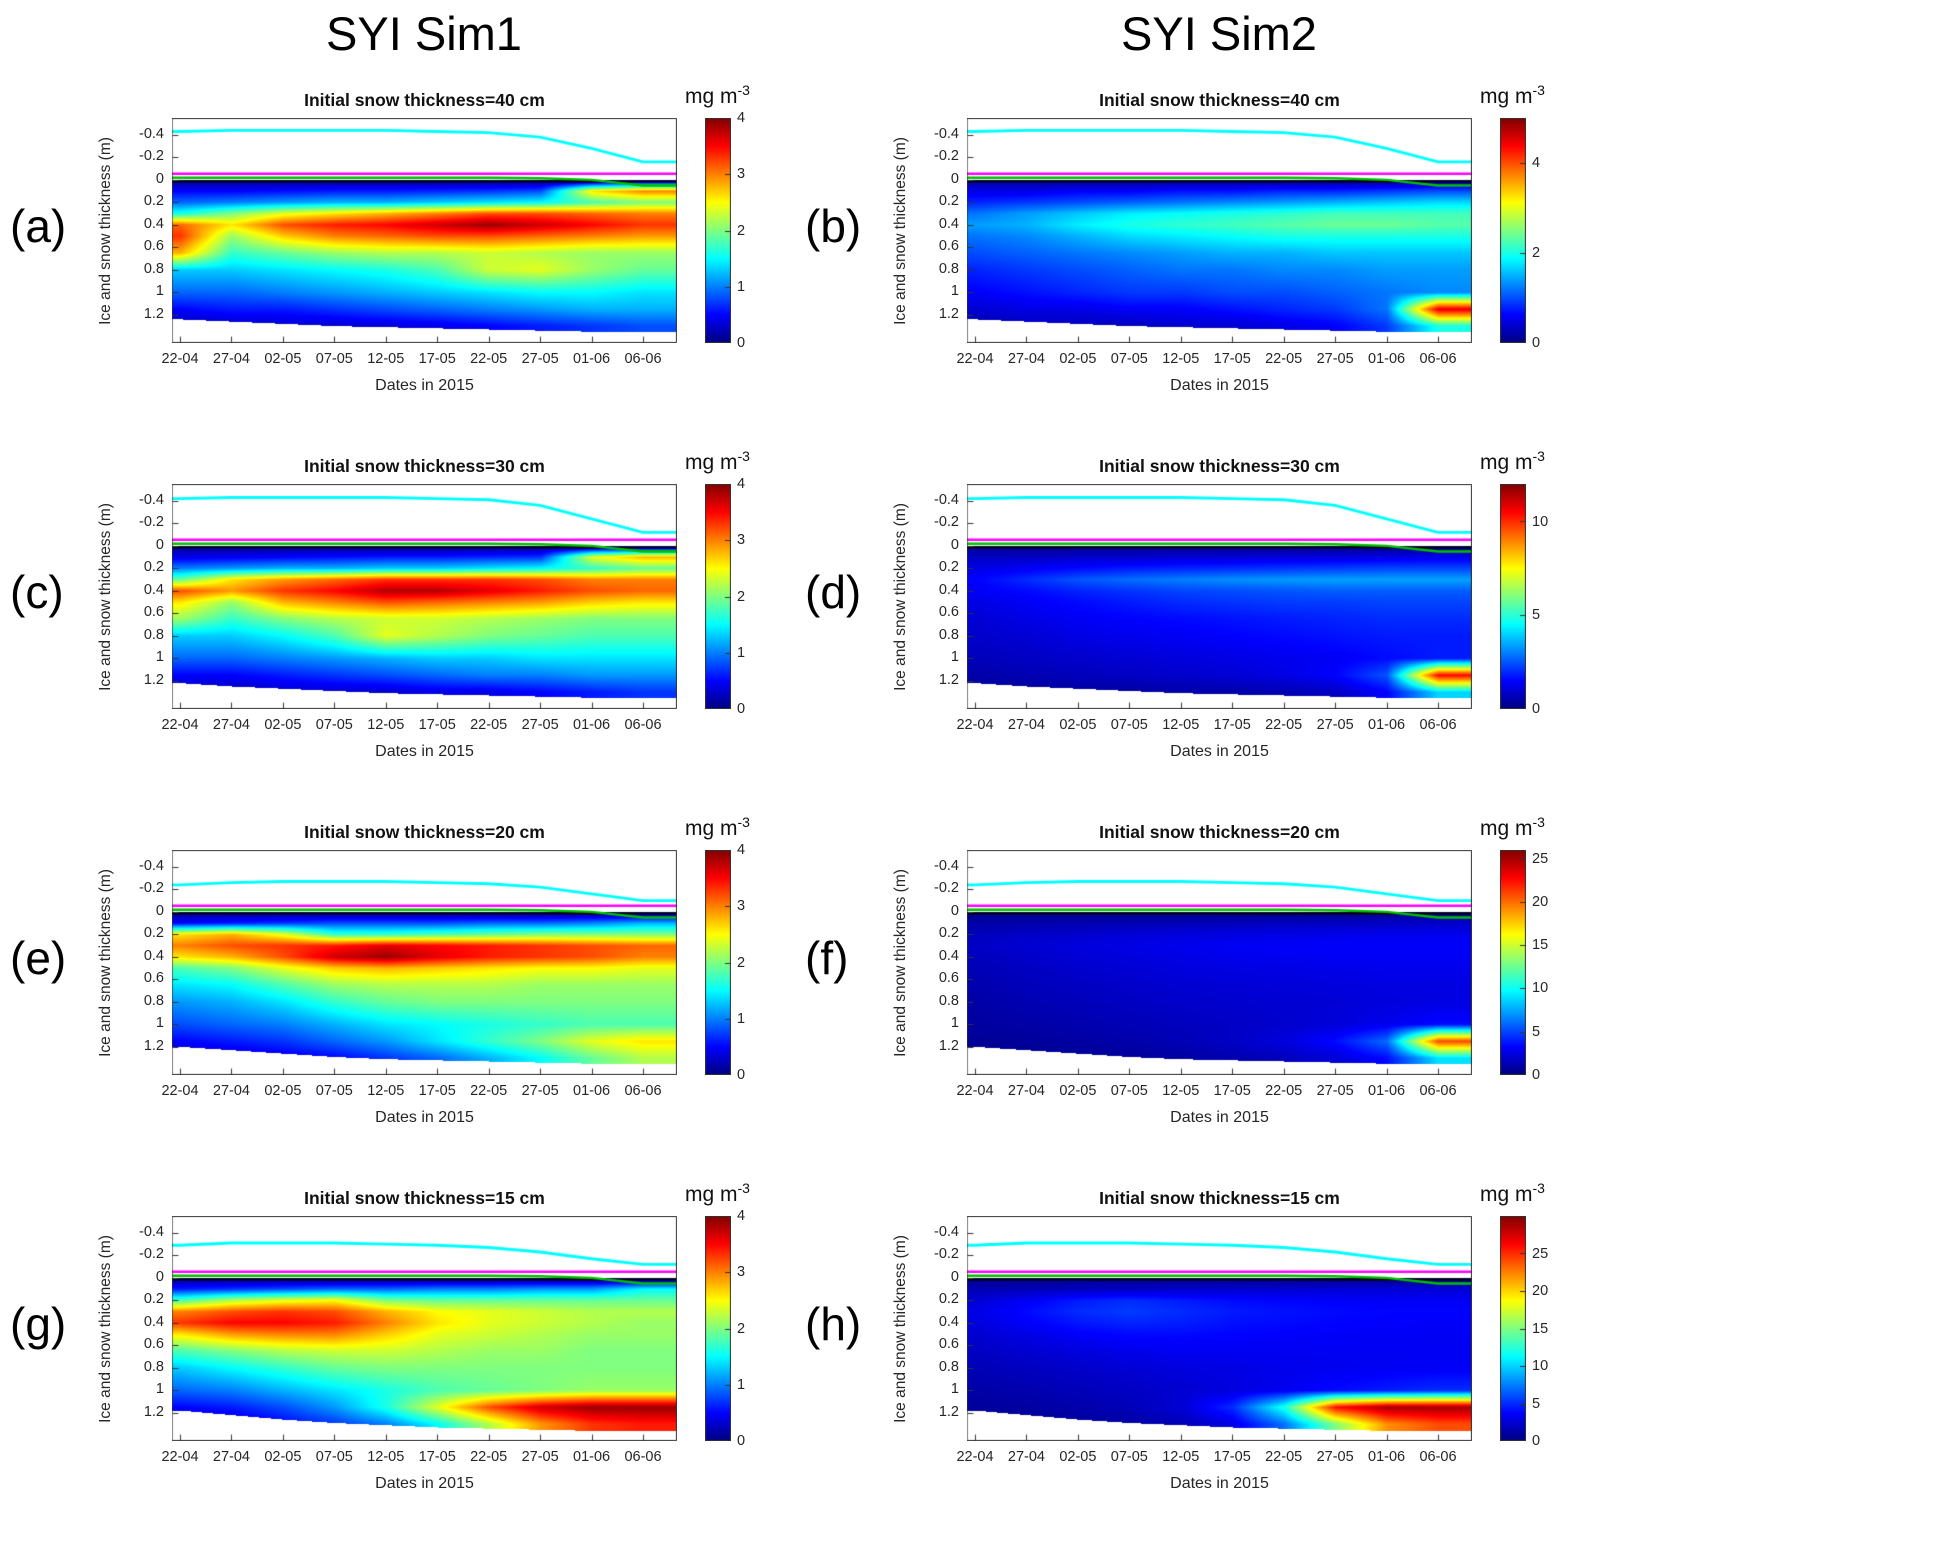 The image size is (1939, 1547). What do you see at coordinates (1540, 521) in the screenshot?
I see `colorbar-tick-label: 10` at bounding box center [1540, 521].